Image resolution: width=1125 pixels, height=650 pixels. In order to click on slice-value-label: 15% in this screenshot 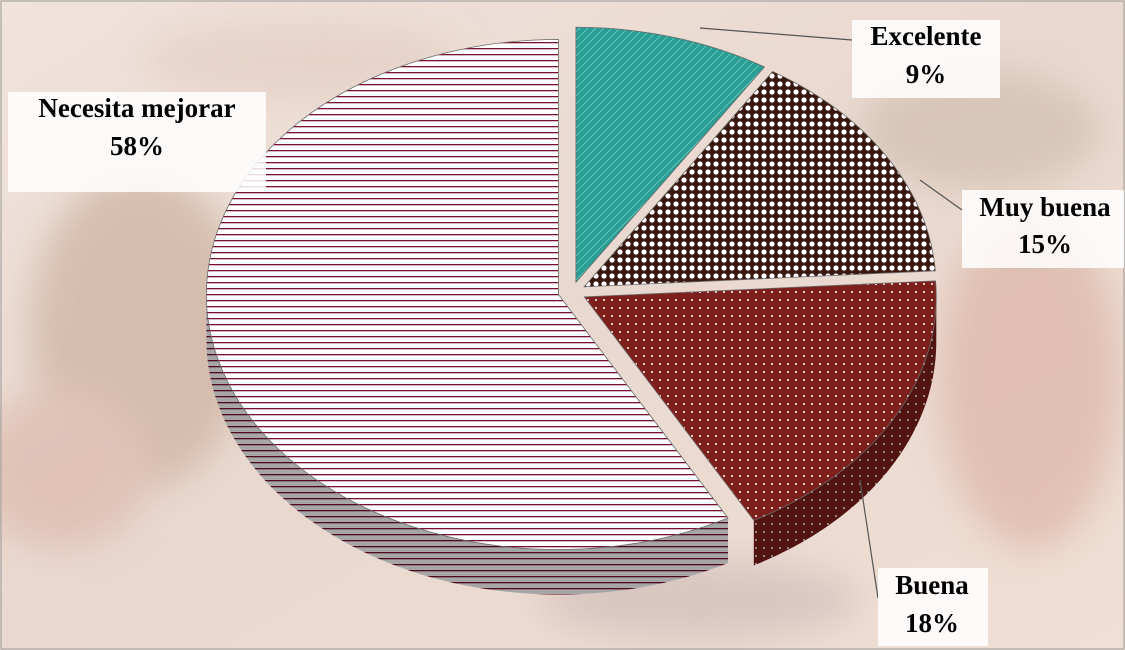, I will do `click(1045, 244)`.